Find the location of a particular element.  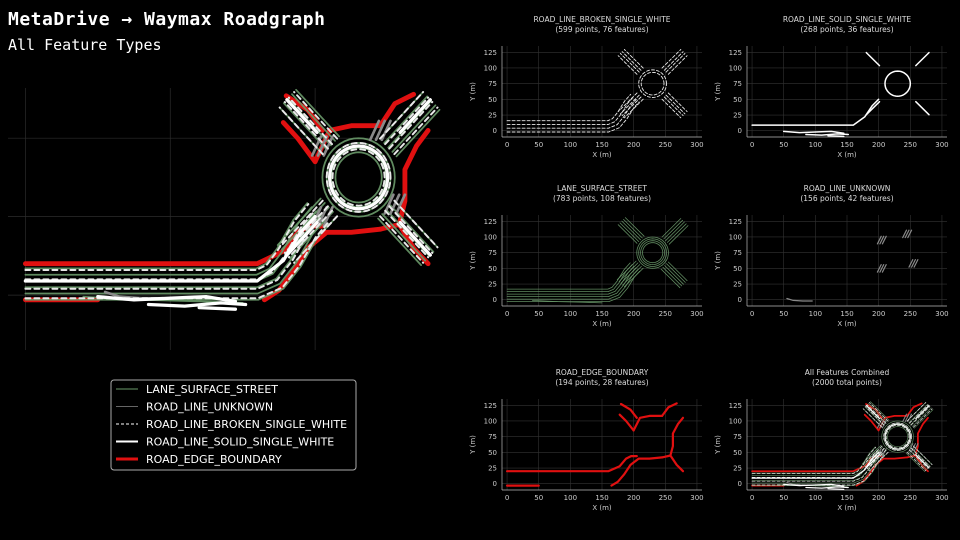

page-subtitle: All Feature Types is located at coordinates (85, 45).